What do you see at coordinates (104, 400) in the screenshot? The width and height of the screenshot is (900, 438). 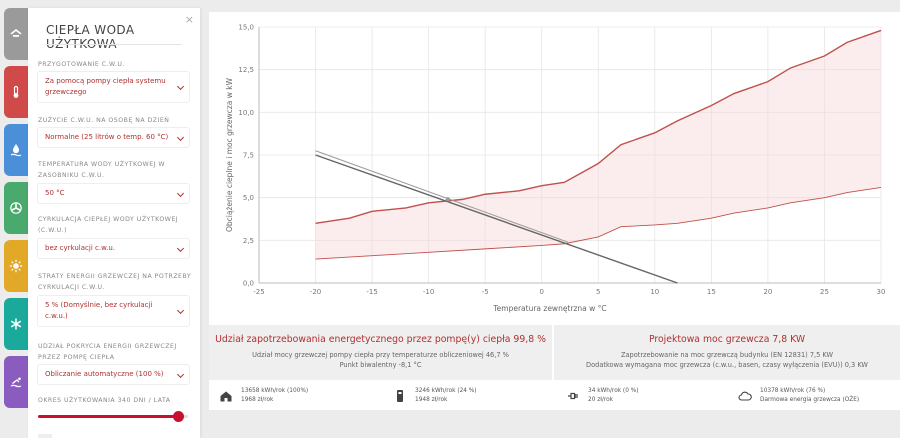 I see `field-label-usage-period: OKRES UŻYTKOWANIA 340 DNI / LATA` at bounding box center [104, 400].